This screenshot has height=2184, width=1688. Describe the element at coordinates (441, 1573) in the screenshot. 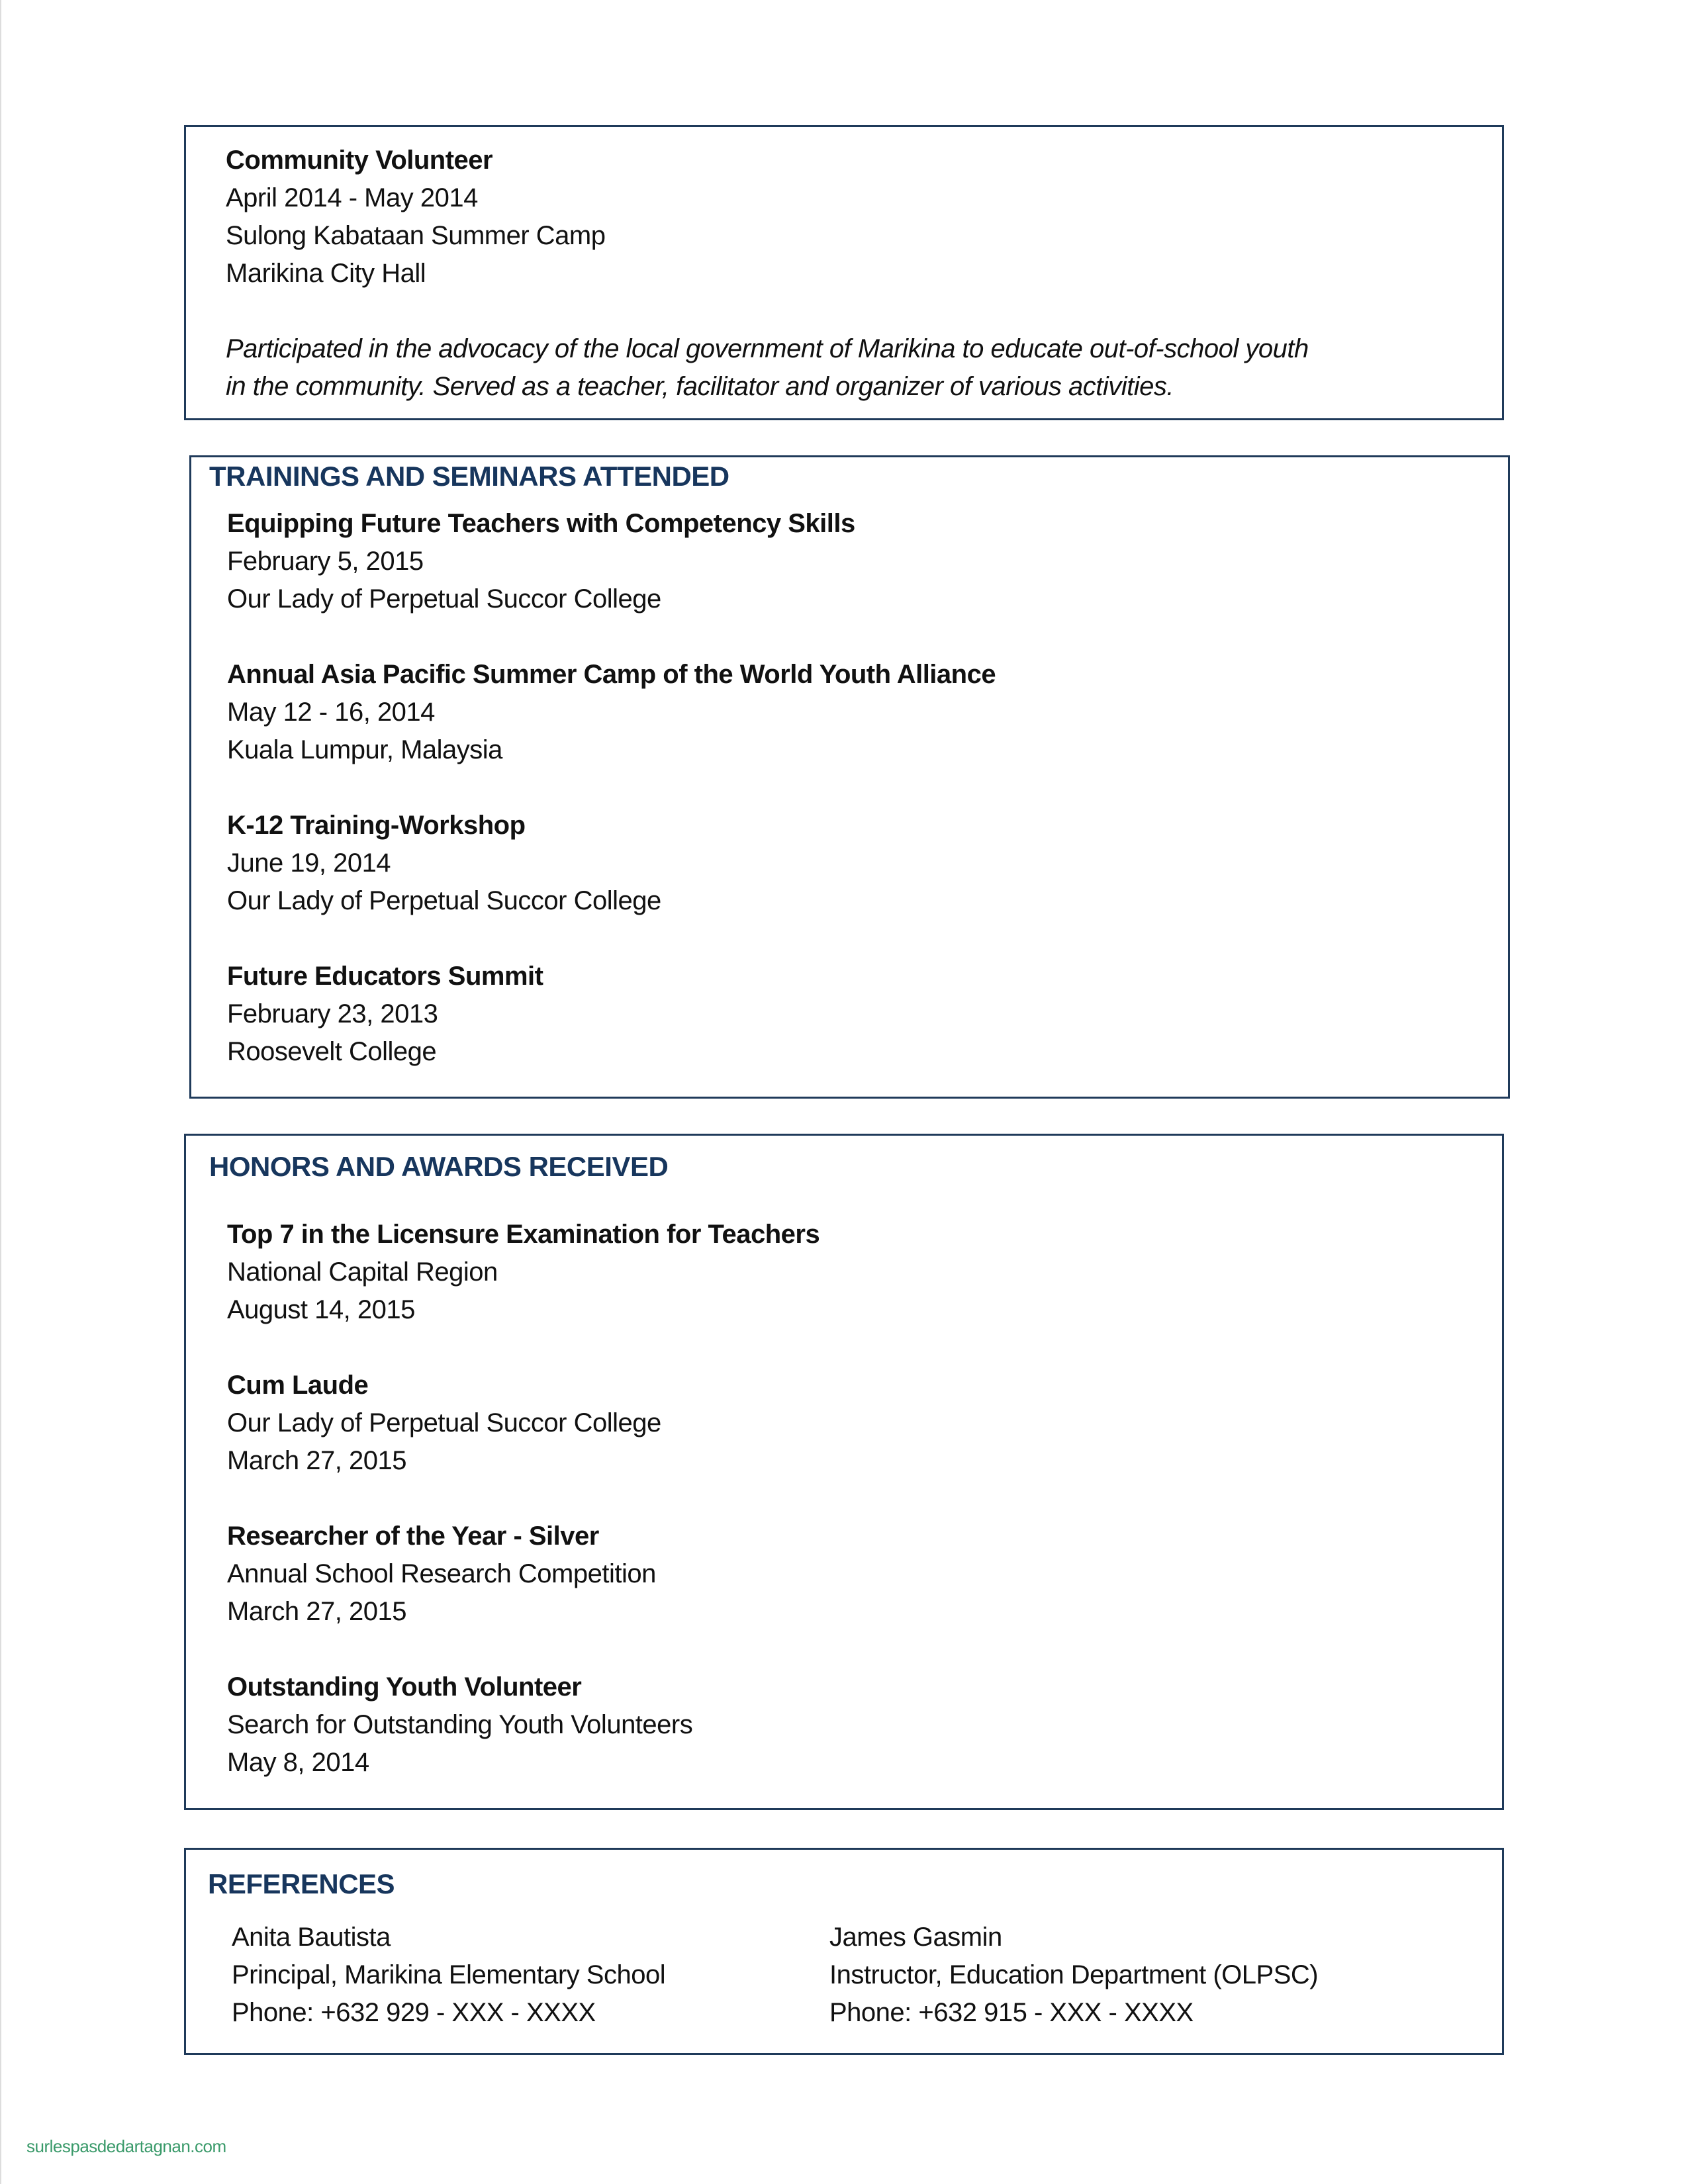

I see `item-detail: Annual School Research Competition` at that location.